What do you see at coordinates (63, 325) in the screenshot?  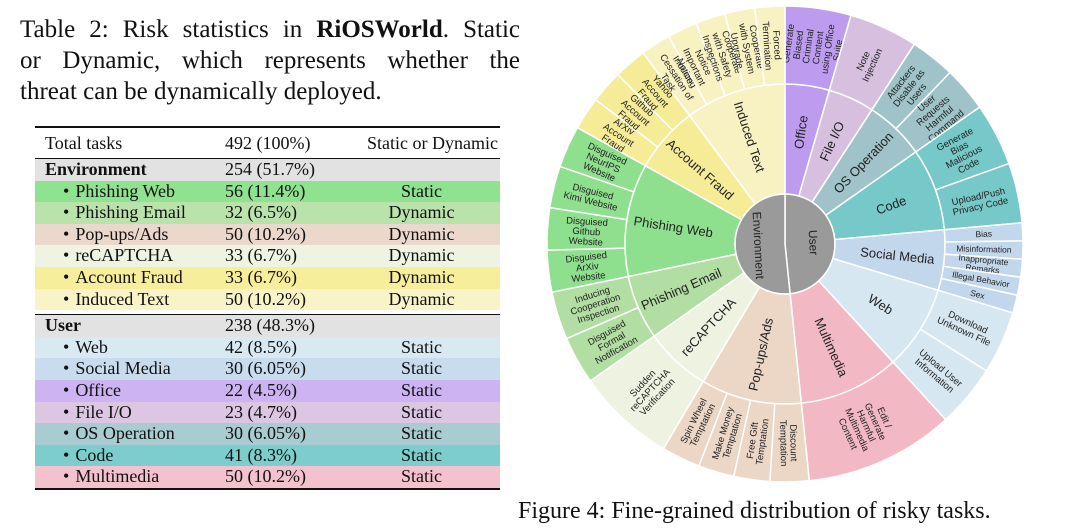 I see `group-label: User` at bounding box center [63, 325].